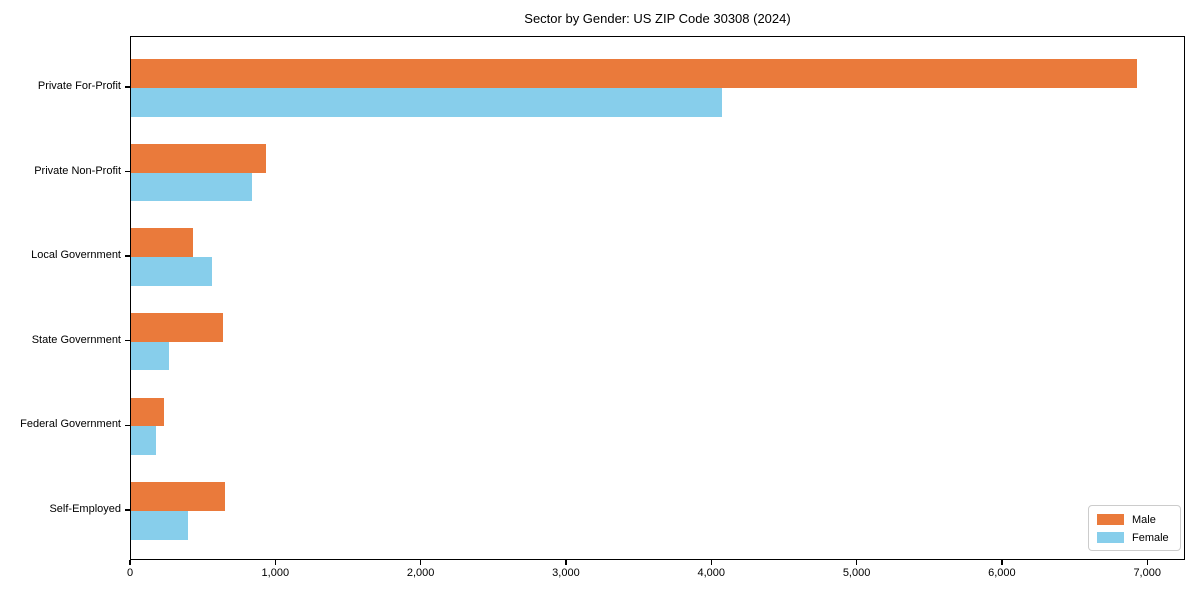 The width and height of the screenshot is (1200, 600). I want to click on bar-female-self-employed, so click(159, 525).